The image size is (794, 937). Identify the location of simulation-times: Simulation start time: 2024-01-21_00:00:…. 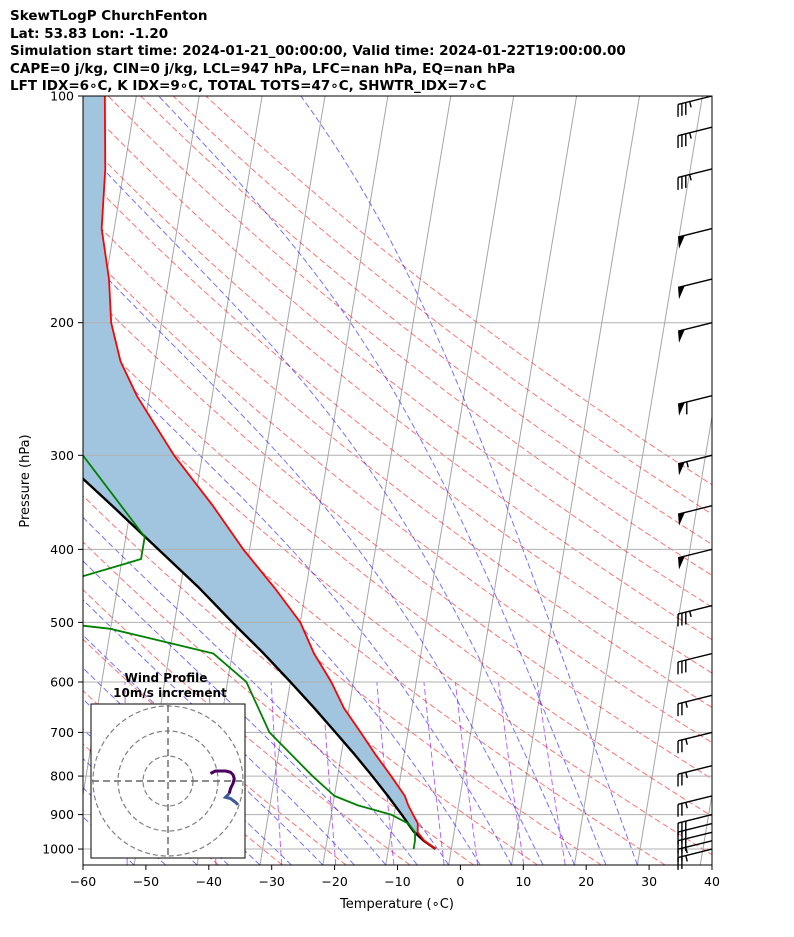
(318, 51).